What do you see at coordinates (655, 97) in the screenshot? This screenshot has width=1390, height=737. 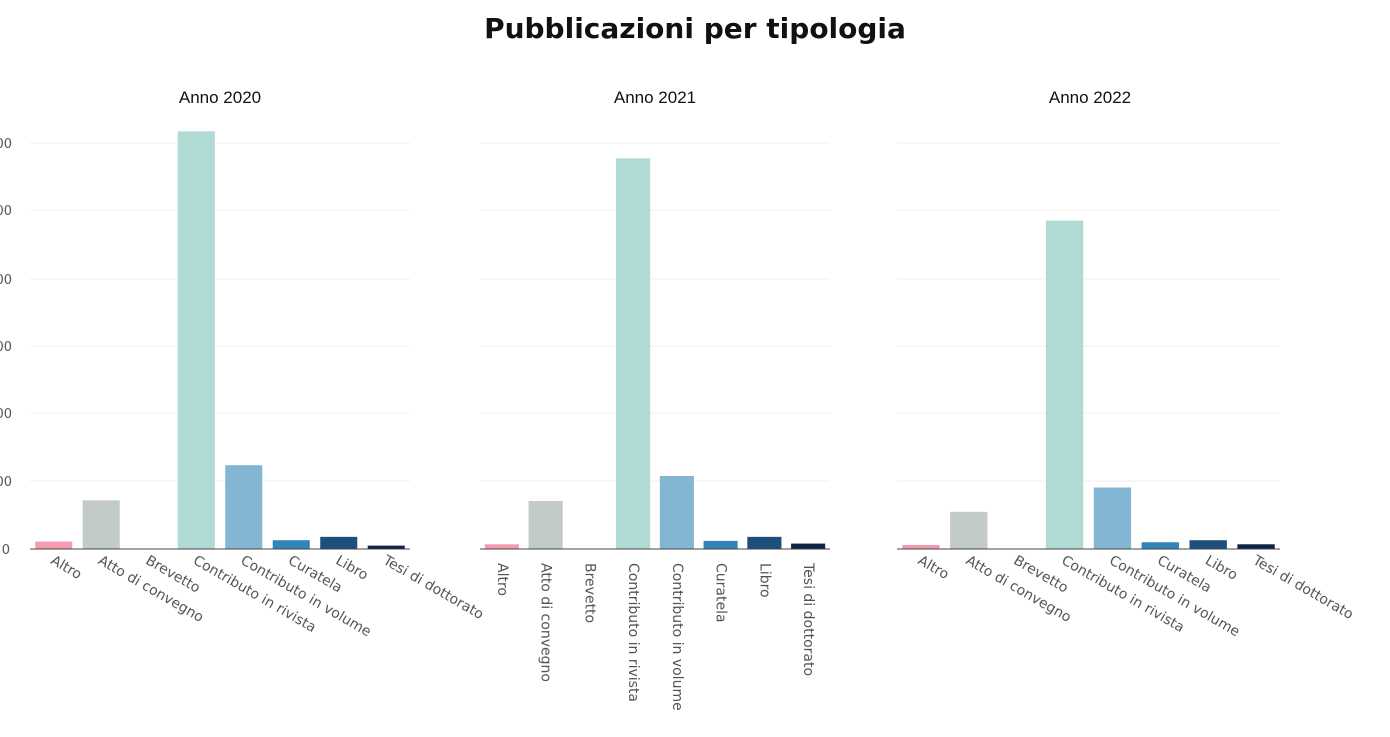 I see `panel-title: Anno 2021` at bounding box center [655, 97].